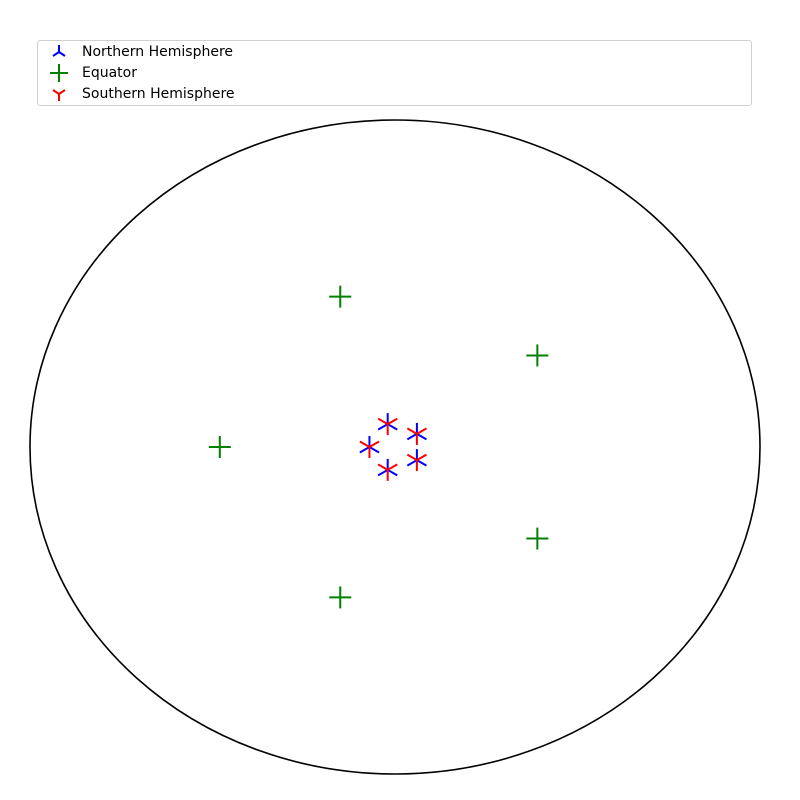 The height and width of the screenshot is (800, 800). I want to click on tri-up-marker-icon, so click(59, 95).